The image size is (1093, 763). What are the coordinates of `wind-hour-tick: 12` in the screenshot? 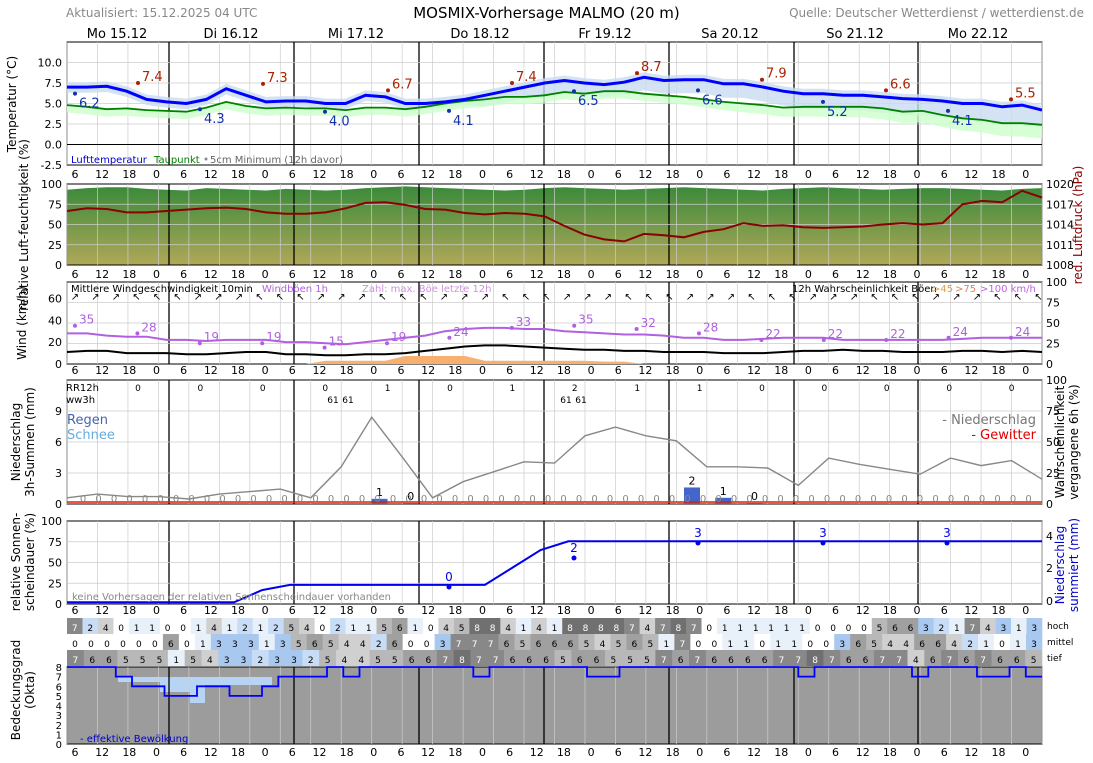 It's located at (971, 370).